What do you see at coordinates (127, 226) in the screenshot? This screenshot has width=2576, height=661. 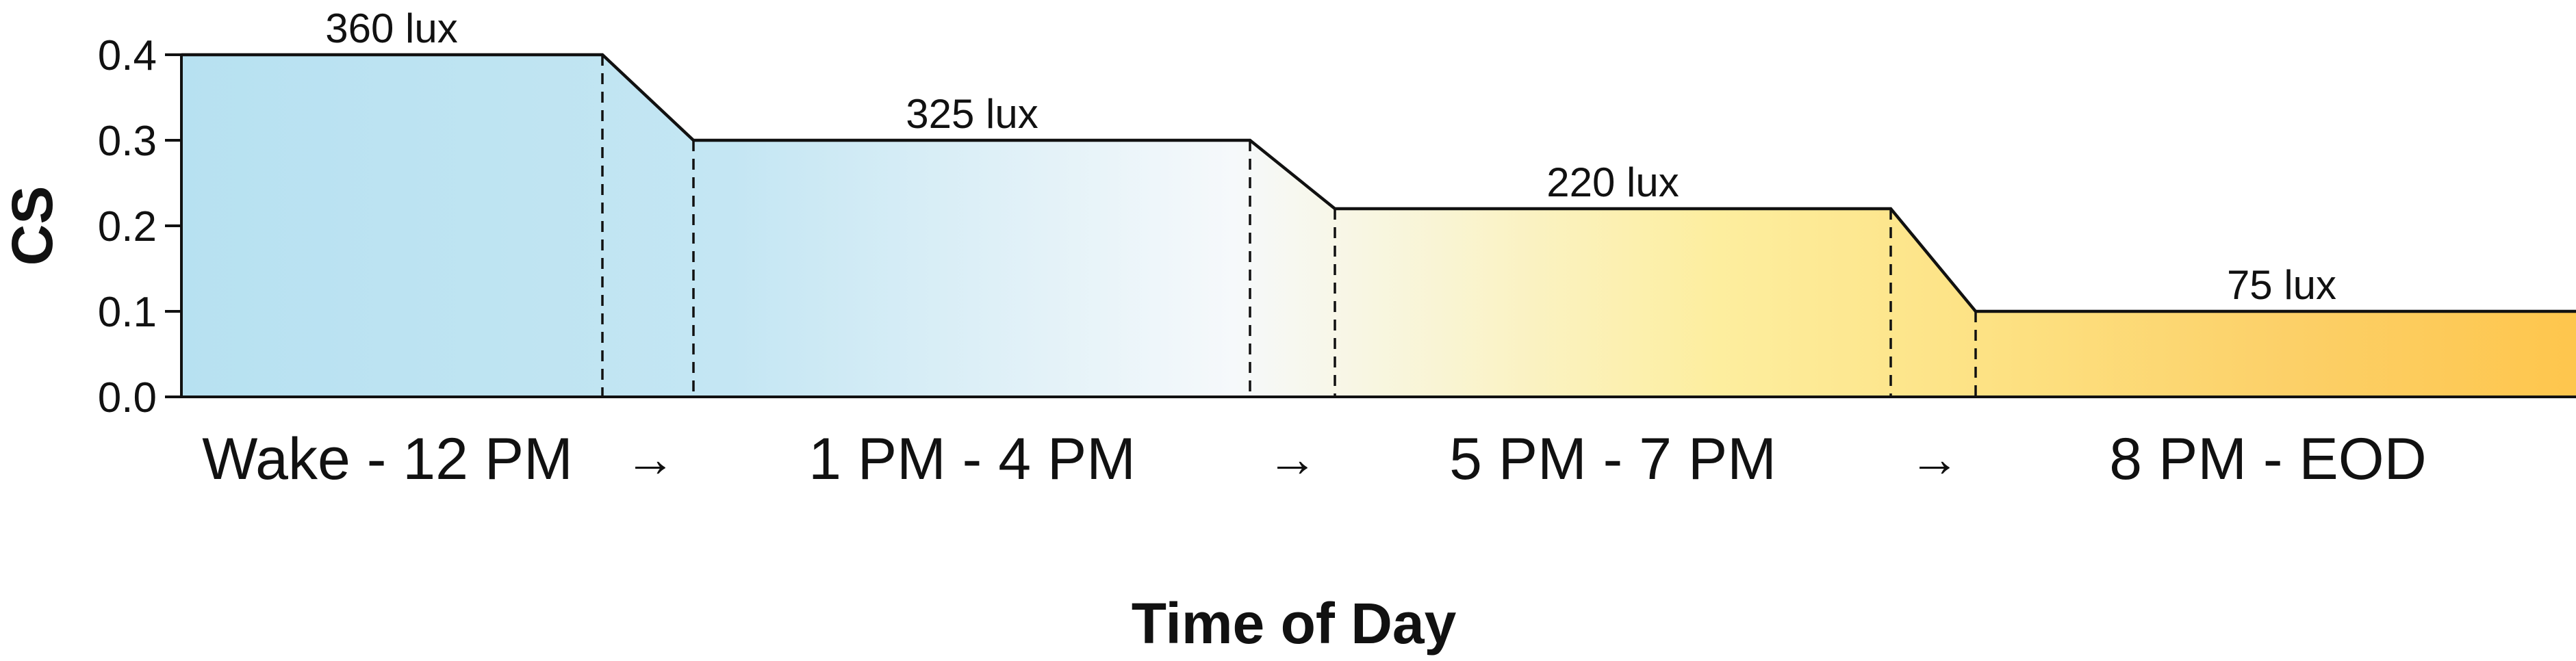 I see `y-tick-label: 0.2` at bounding box center [127, 226].